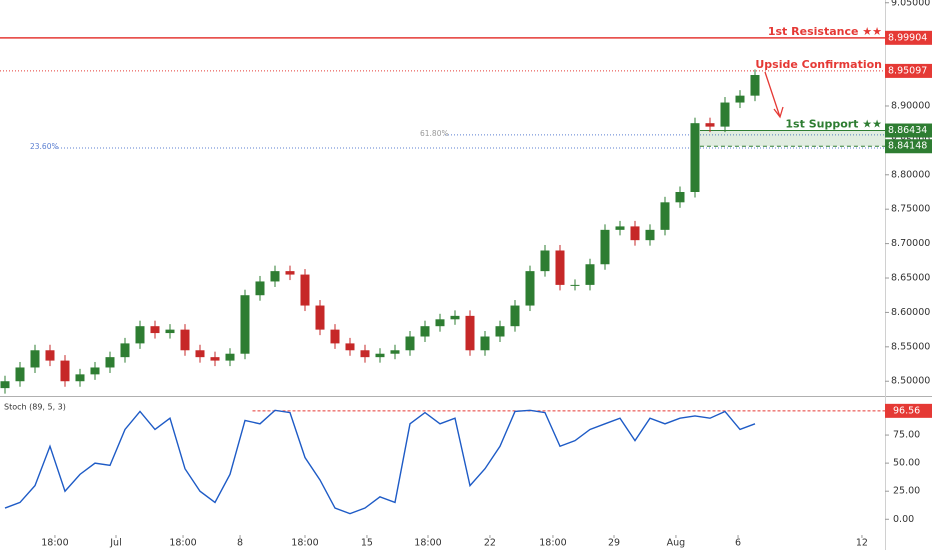 The width and height of the screenshot is (932, 550). Describe the element at coordinates (903, 519) in the screenshot. I see `y-tick-label: 0.00` at that location.